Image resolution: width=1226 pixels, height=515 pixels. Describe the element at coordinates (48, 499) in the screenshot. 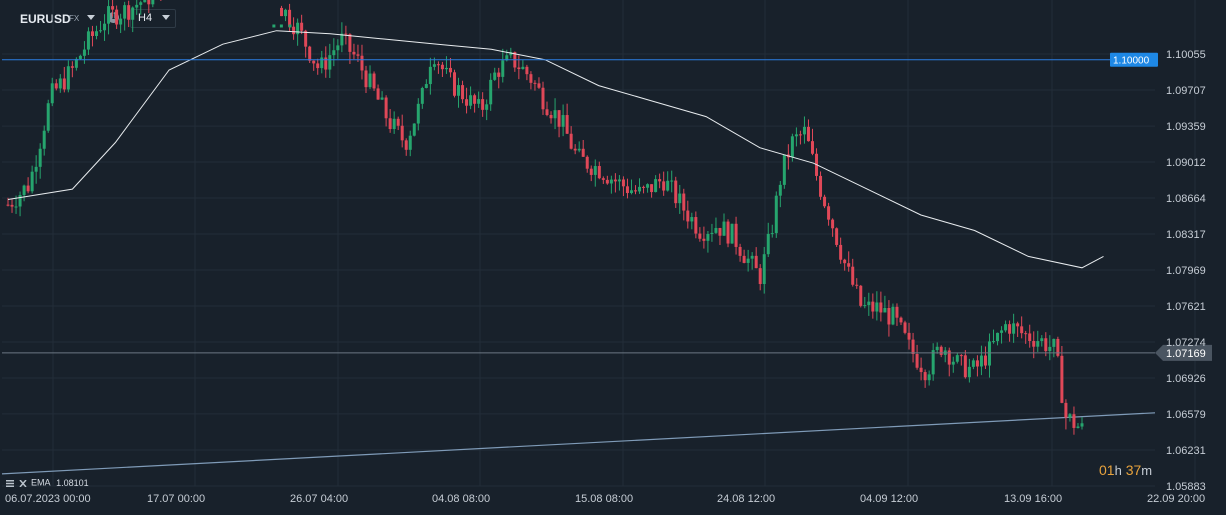

I see `time-tick-label: 06.07.2023 00:00` at that location.